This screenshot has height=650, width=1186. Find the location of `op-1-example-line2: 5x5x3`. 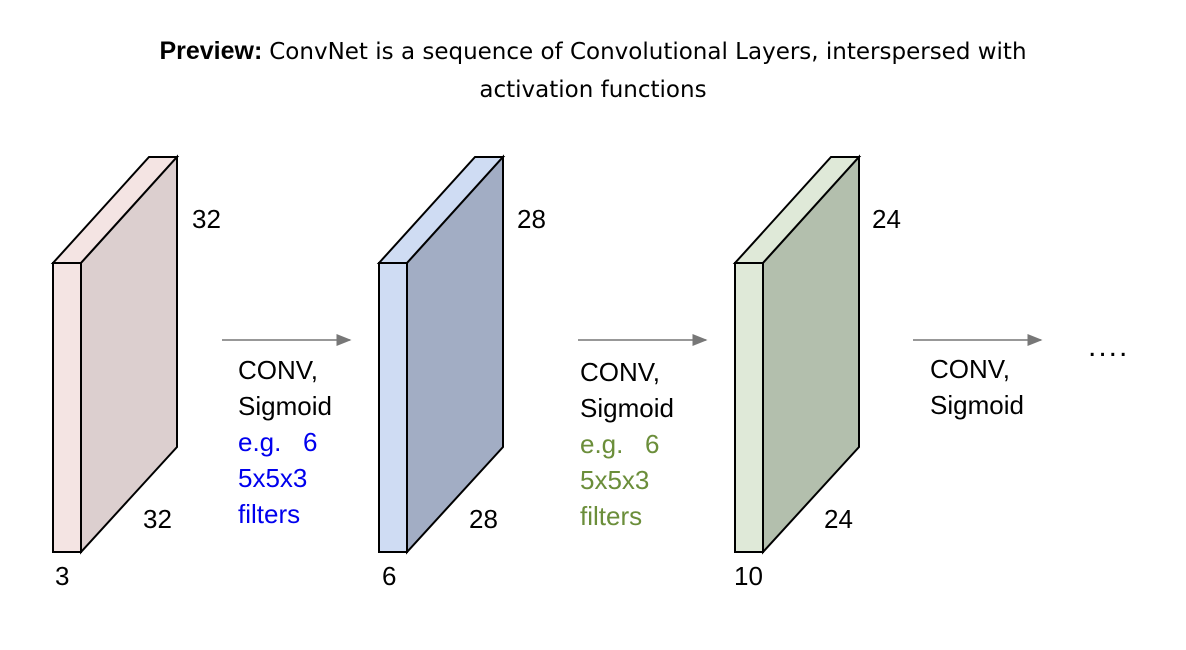

op-1-example-line2: 5x5x3 is located at coordinates (273, 478).